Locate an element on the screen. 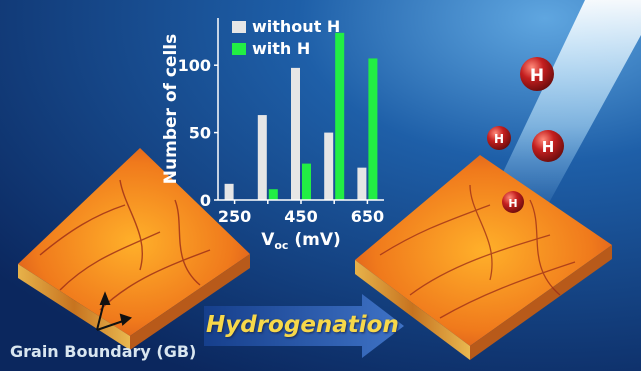 The width and height of the screenshot is (641, 371). legend-label: with H is located at coordinates (281, 48).